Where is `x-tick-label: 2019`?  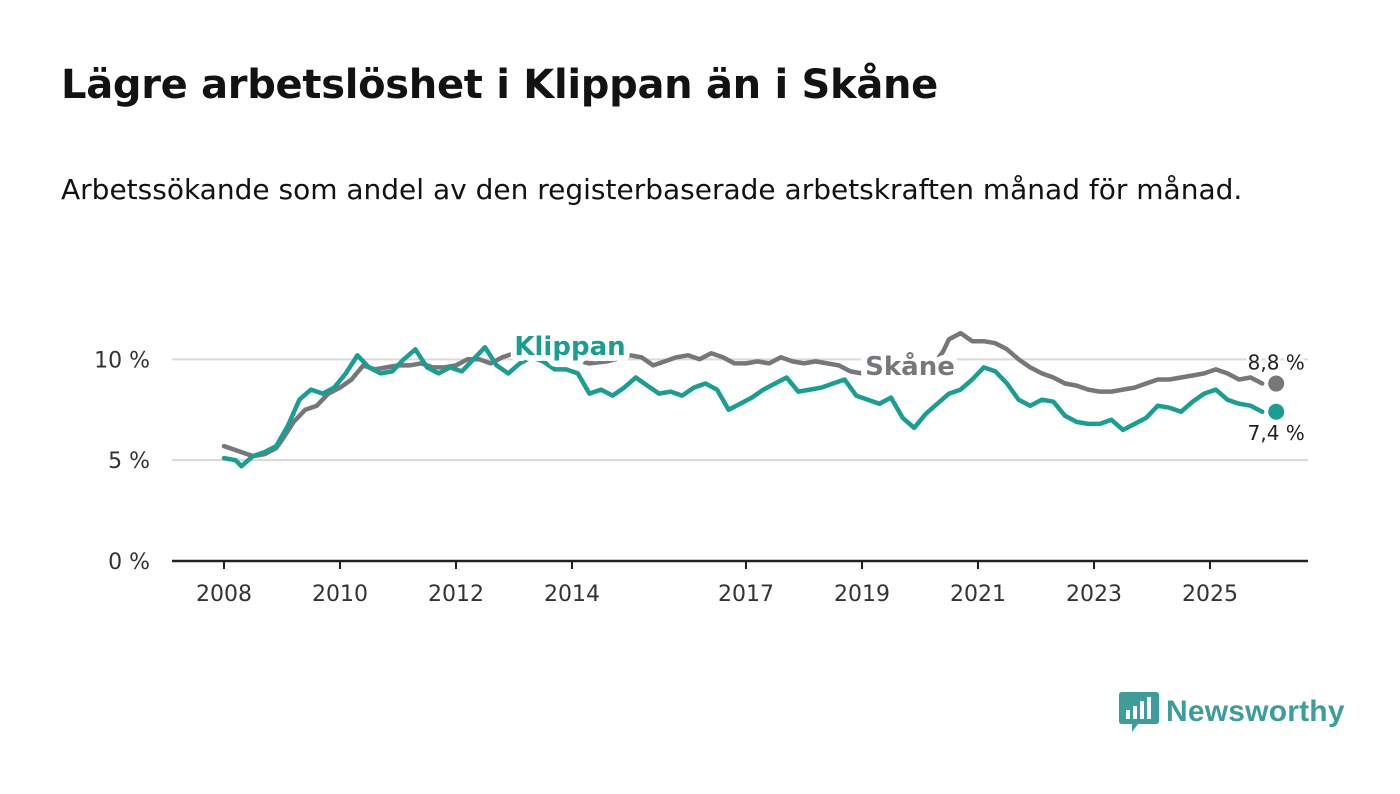 x-tick-label: 2019 is located at coordinates (862, 594).